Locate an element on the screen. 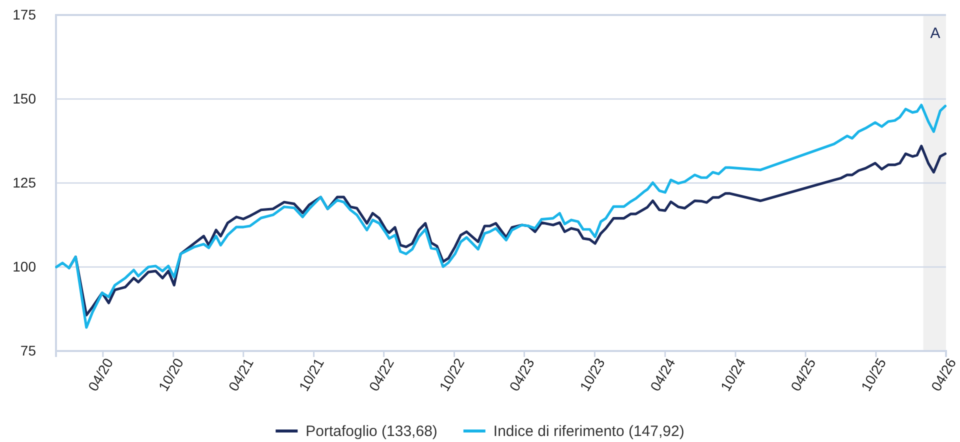 The width and height of the screenshot is (960, 442). y-tick-label: 175 is located at coordinates (24, 14).